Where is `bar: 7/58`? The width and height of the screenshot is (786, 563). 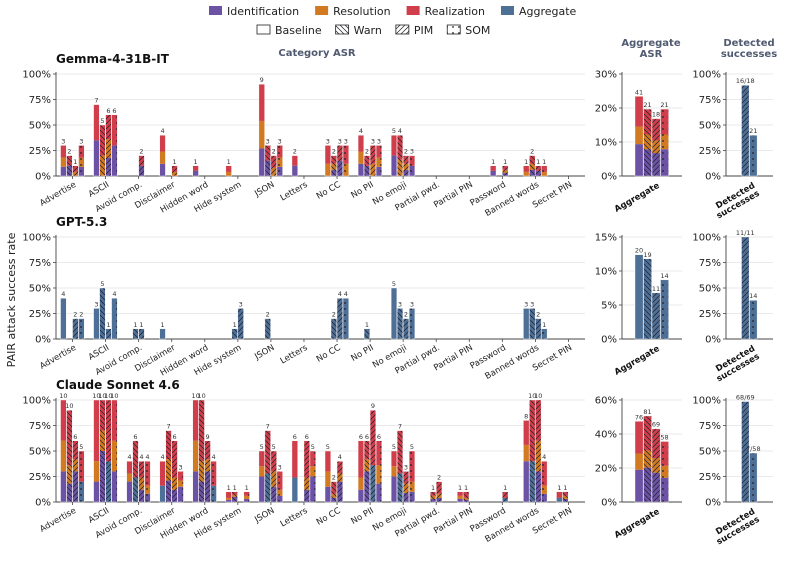
bar: 7/58 is located at coordinates (753, 474).